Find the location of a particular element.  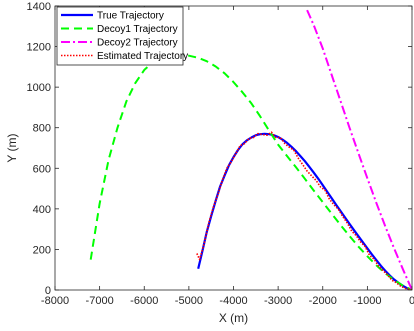

legend-box is located at coordinates (120, 36).